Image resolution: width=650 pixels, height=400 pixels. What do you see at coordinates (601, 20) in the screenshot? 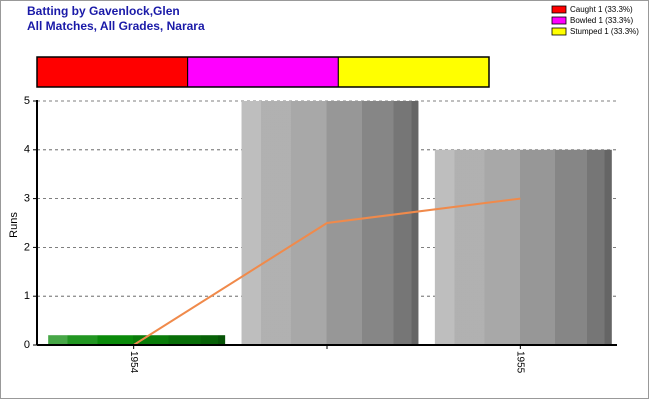
I see `legend-label: Bowled 1 (33.3%)` at bounding box center [601, 20].